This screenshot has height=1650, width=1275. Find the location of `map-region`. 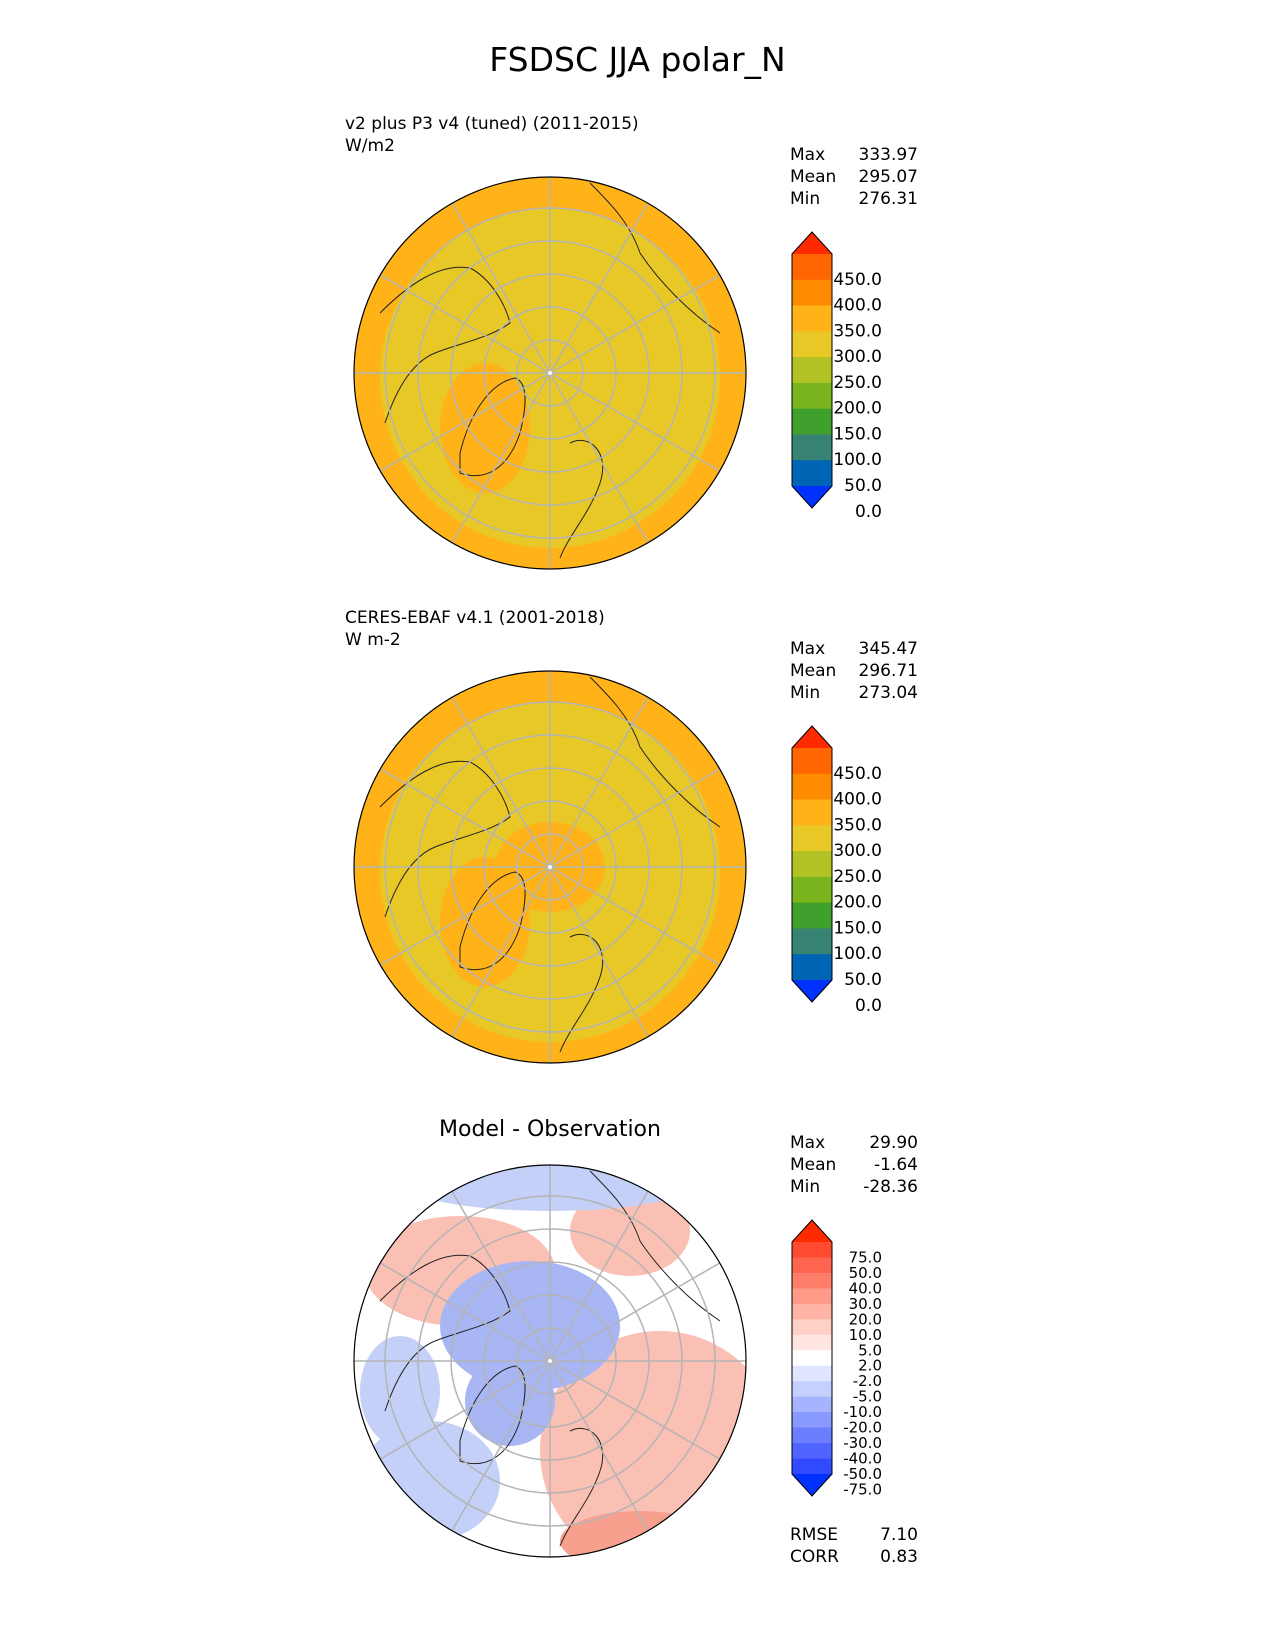

map-region is located at coordinates (580, 313).